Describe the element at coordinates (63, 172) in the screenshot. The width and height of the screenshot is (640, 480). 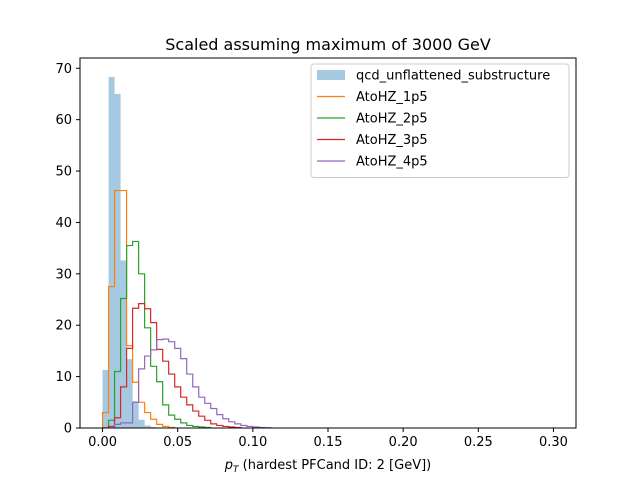
I see `y-tick-label-5: 50` at that location.